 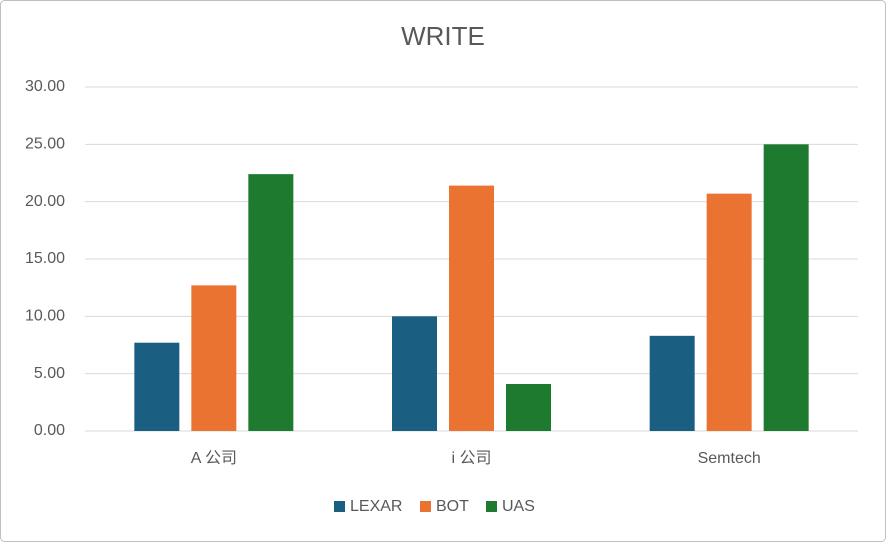 I want to click on x-tick-label: Semtech, so click(x=729, y=458).